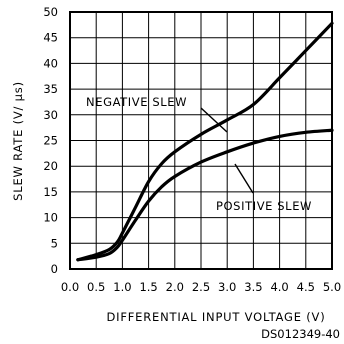  What do you see at coordinates (70, 287) in the screenshot?
I see `x-tick-label: 0.0` at bounding box center [70, 287].